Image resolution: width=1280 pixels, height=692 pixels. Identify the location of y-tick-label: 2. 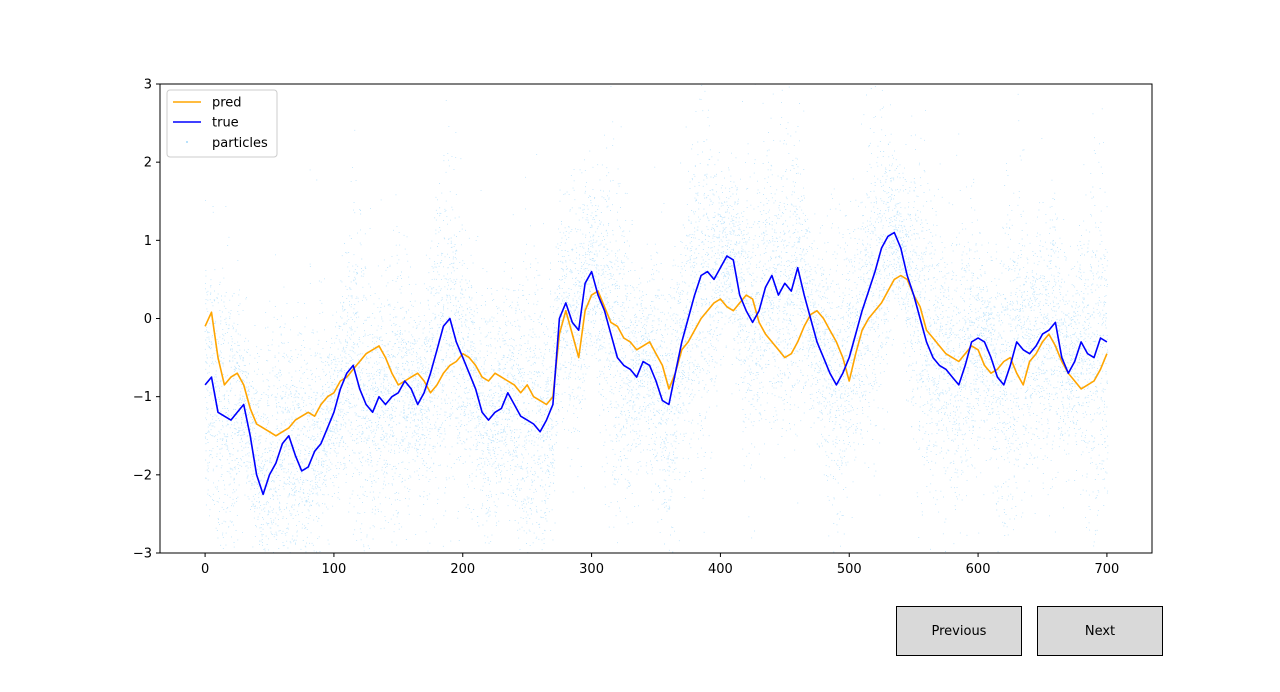
(148, 163).